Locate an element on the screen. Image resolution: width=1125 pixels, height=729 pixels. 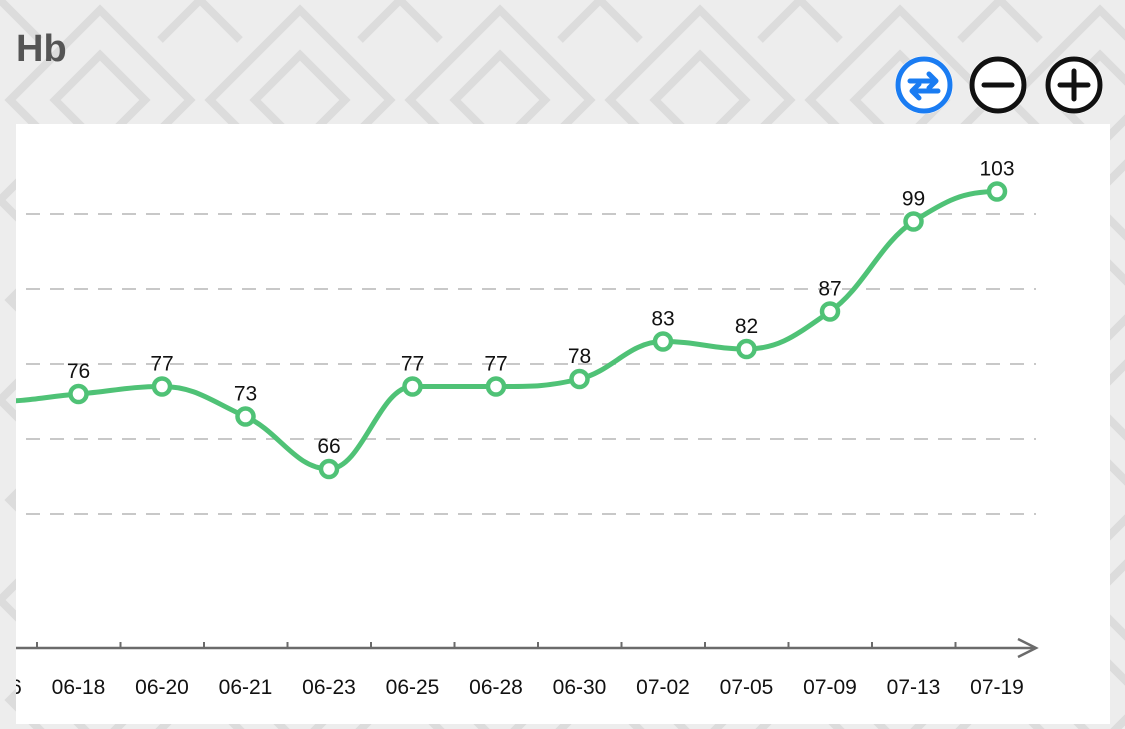
x-tick-label: 07-19 is located at coordinates (997, 687).